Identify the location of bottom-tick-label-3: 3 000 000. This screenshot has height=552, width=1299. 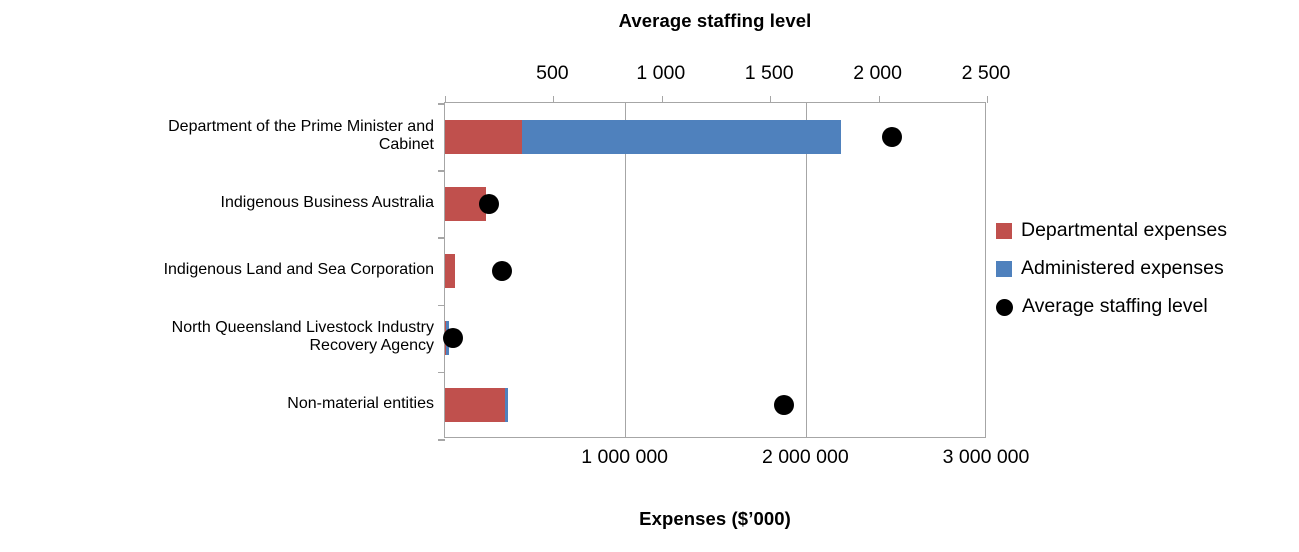
(986, 457).